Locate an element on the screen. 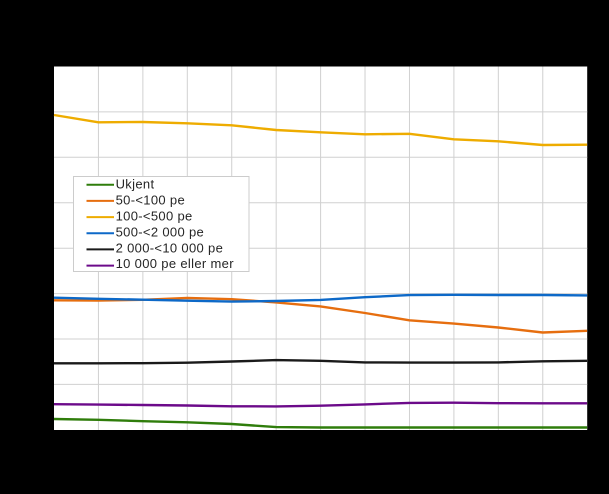 This screenshot has height=494, width=609. svg-text: Ukjent is located at coordinates (135, 184).